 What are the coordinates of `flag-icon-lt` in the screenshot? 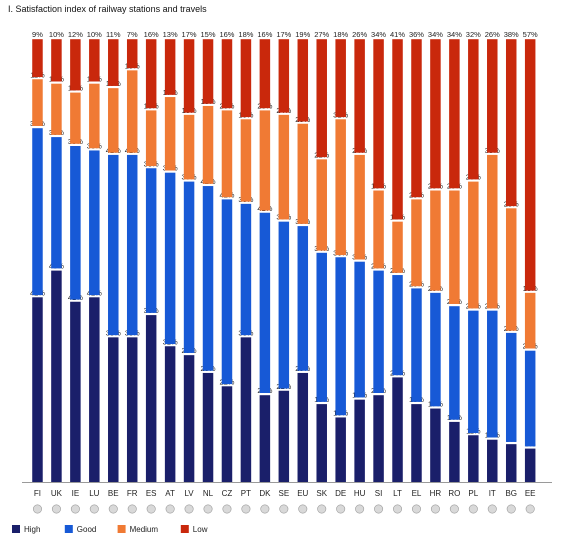 It's located at (398, 509).